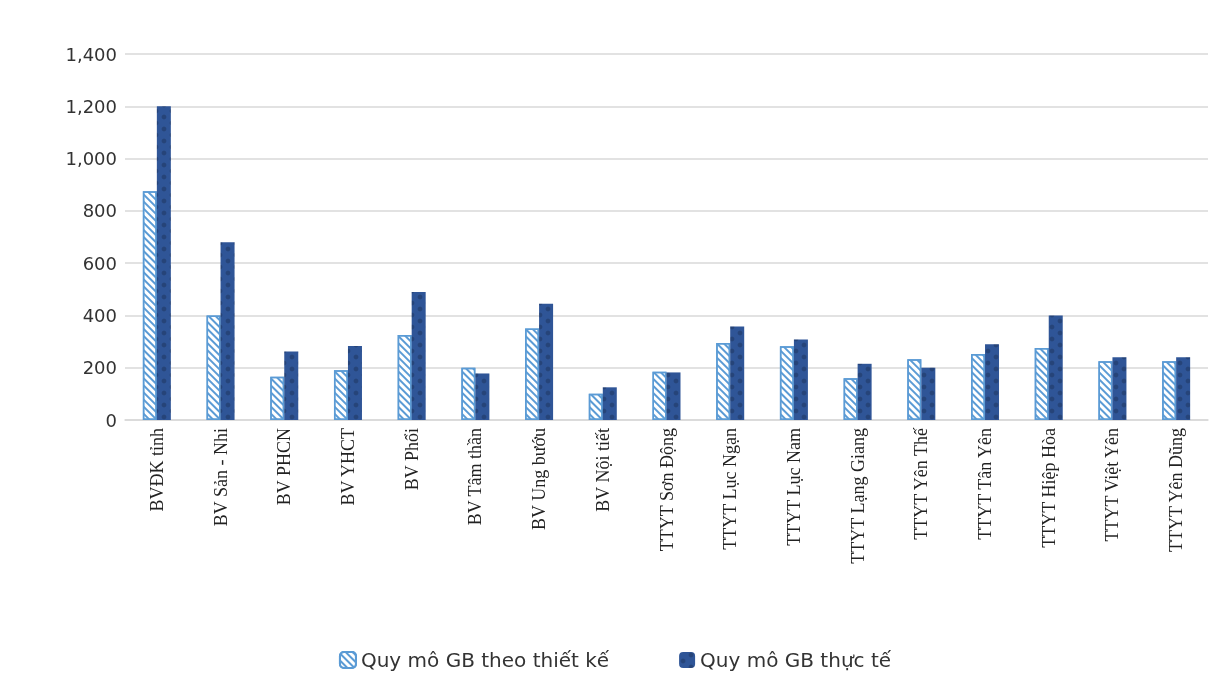  What do you see at coordinates (99, 315) in the screenshot?
I see `y-tick-label: 400` at bounding box center [99, 315].